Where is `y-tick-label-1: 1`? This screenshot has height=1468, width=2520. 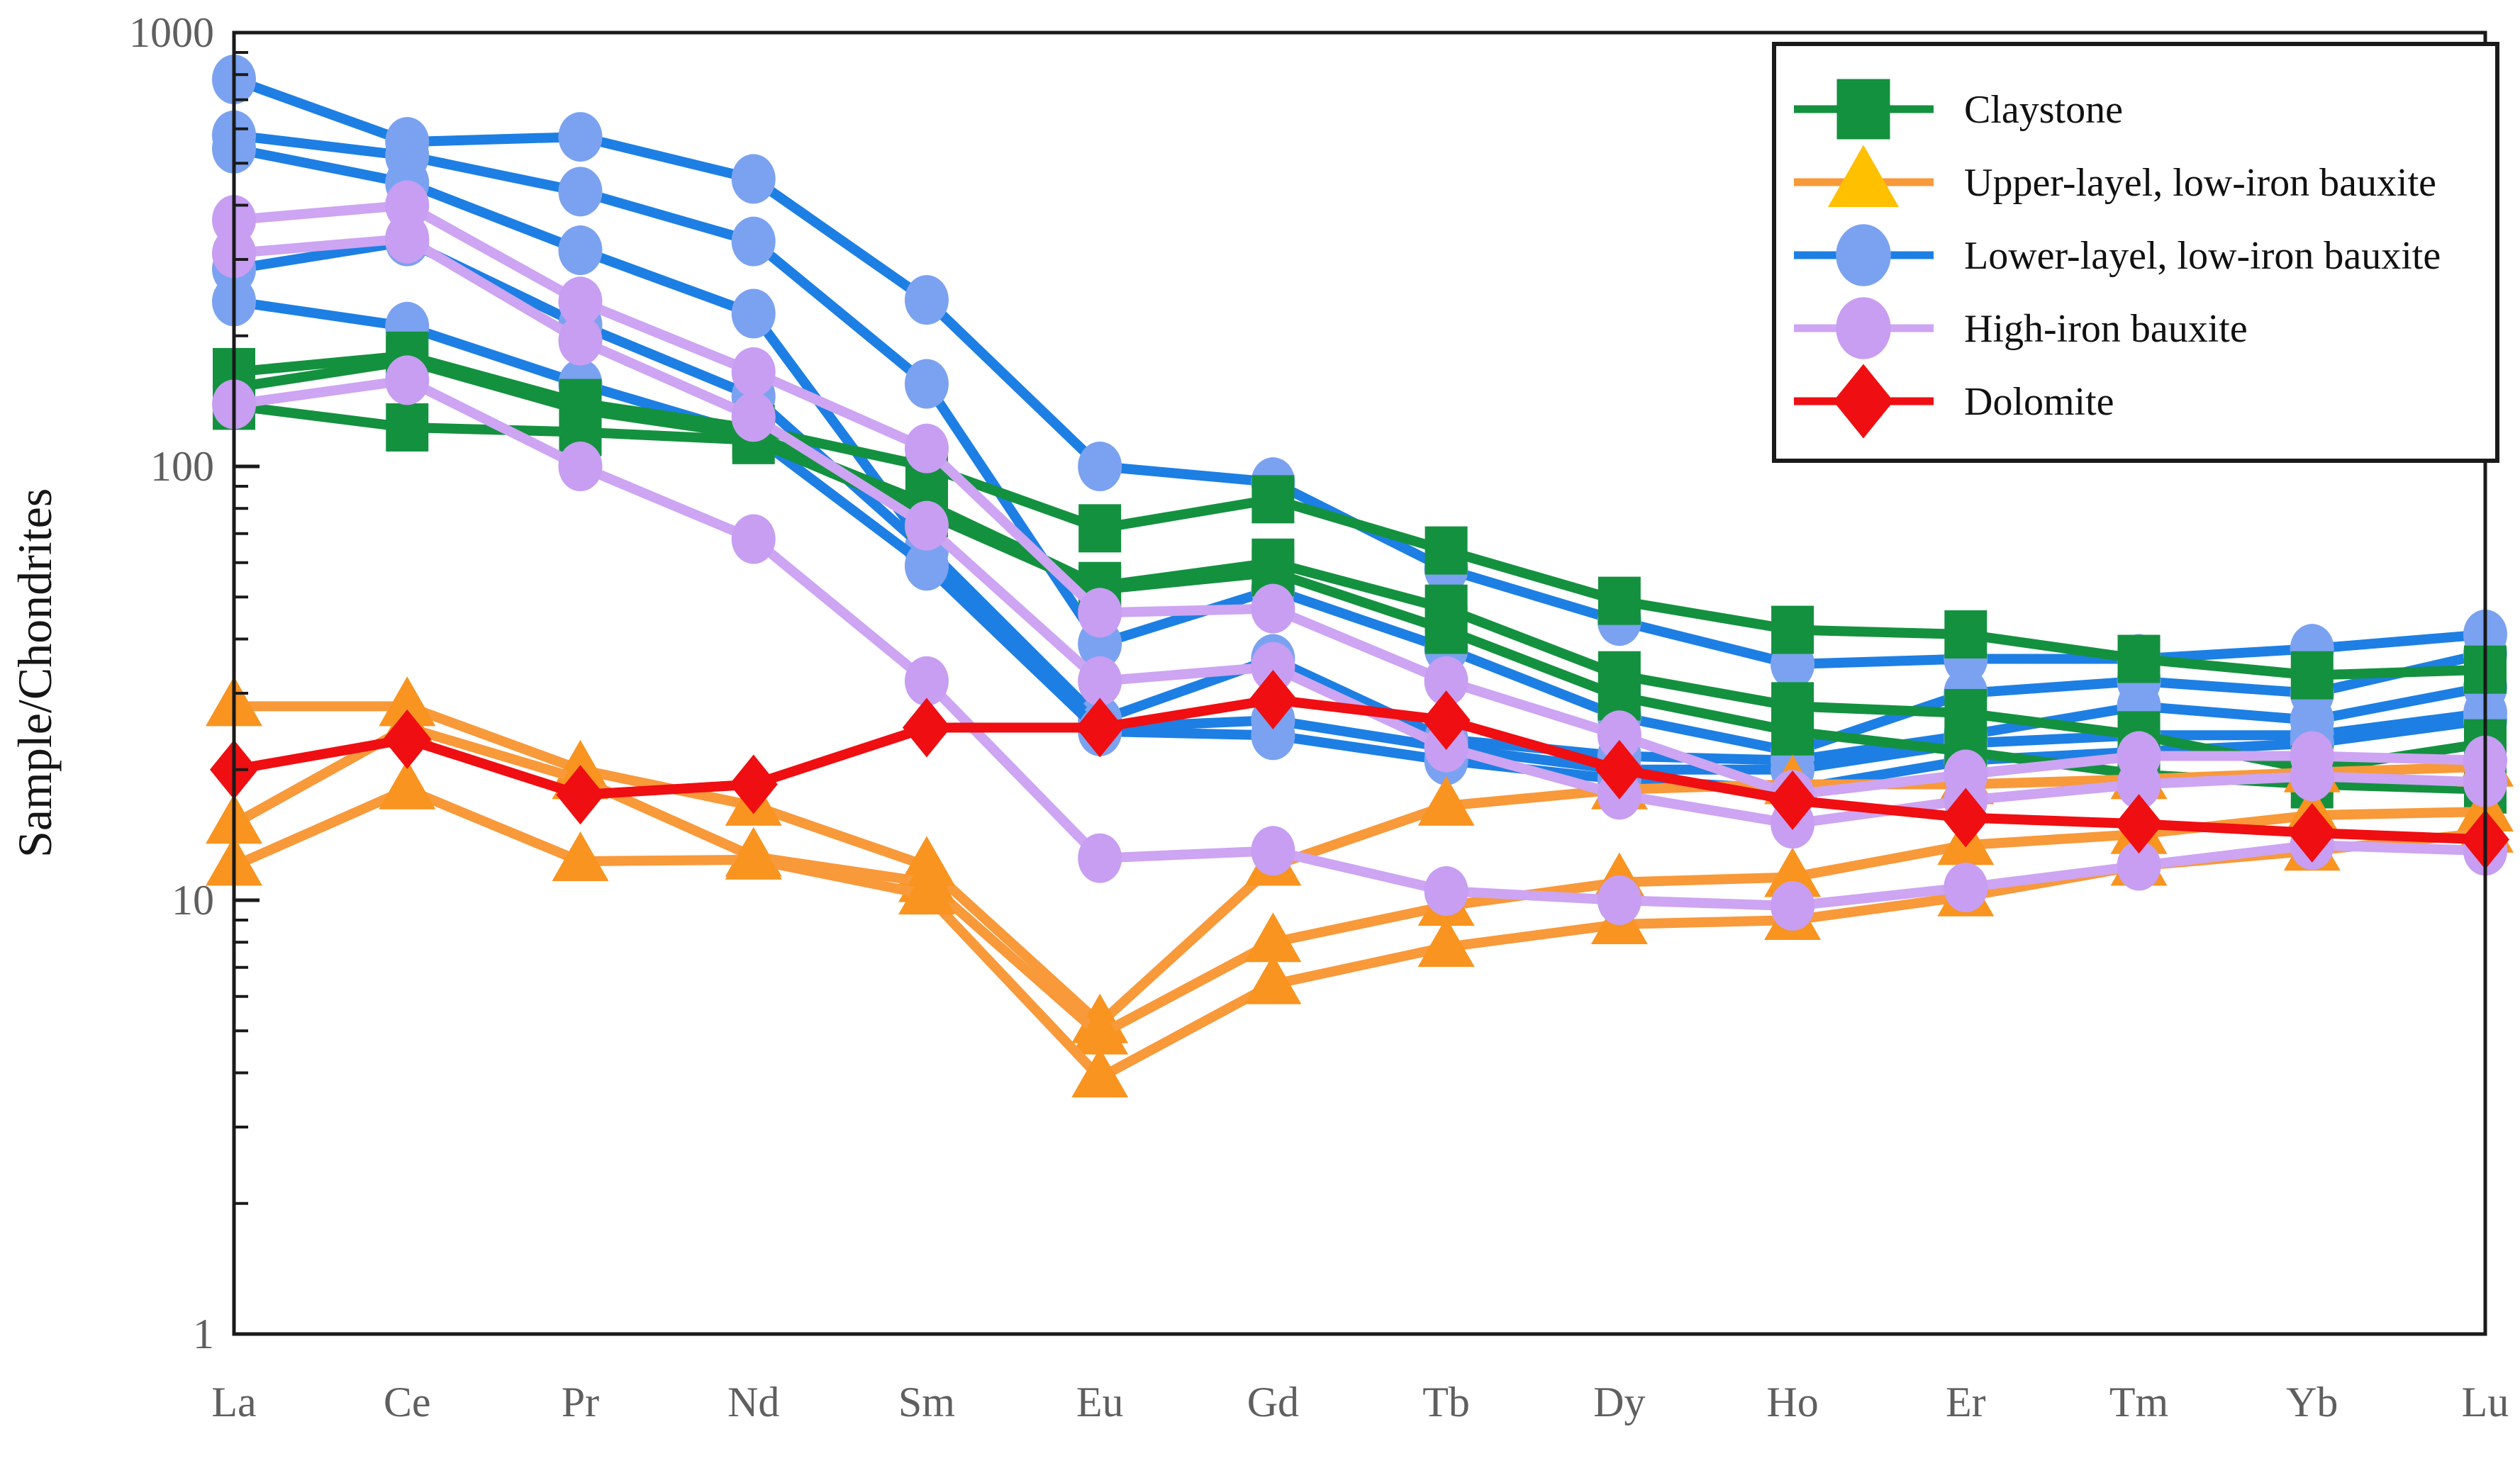
y-tick-label-1: 1 is located at coordinates (203, 1334).